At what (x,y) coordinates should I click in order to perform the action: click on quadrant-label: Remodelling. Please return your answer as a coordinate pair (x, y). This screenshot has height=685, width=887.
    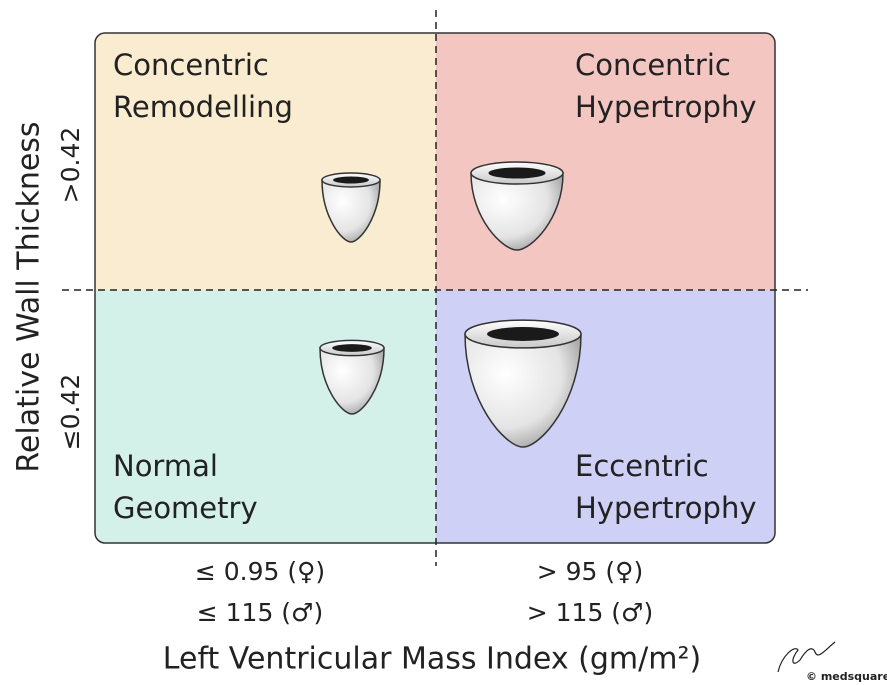
    Looking at the image, I should click on (203, 107).